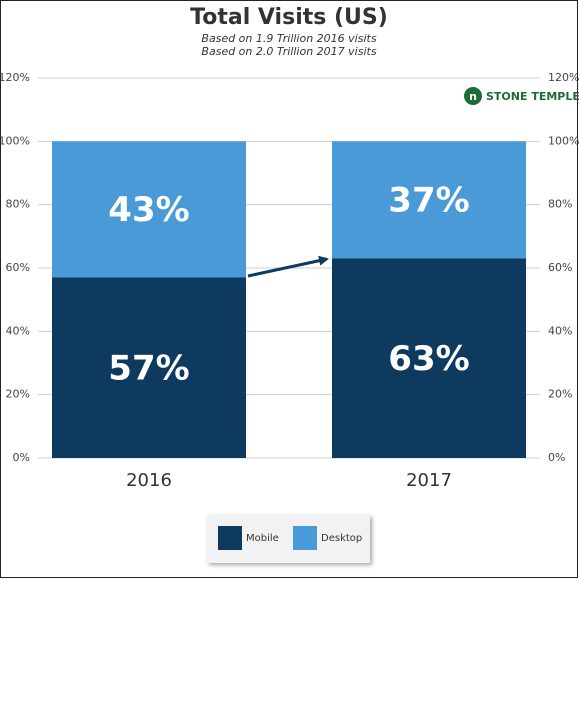 The width and height of the screenshot is (579, 715). I want to click on y-tick-label: 20%, so click(18, 394).